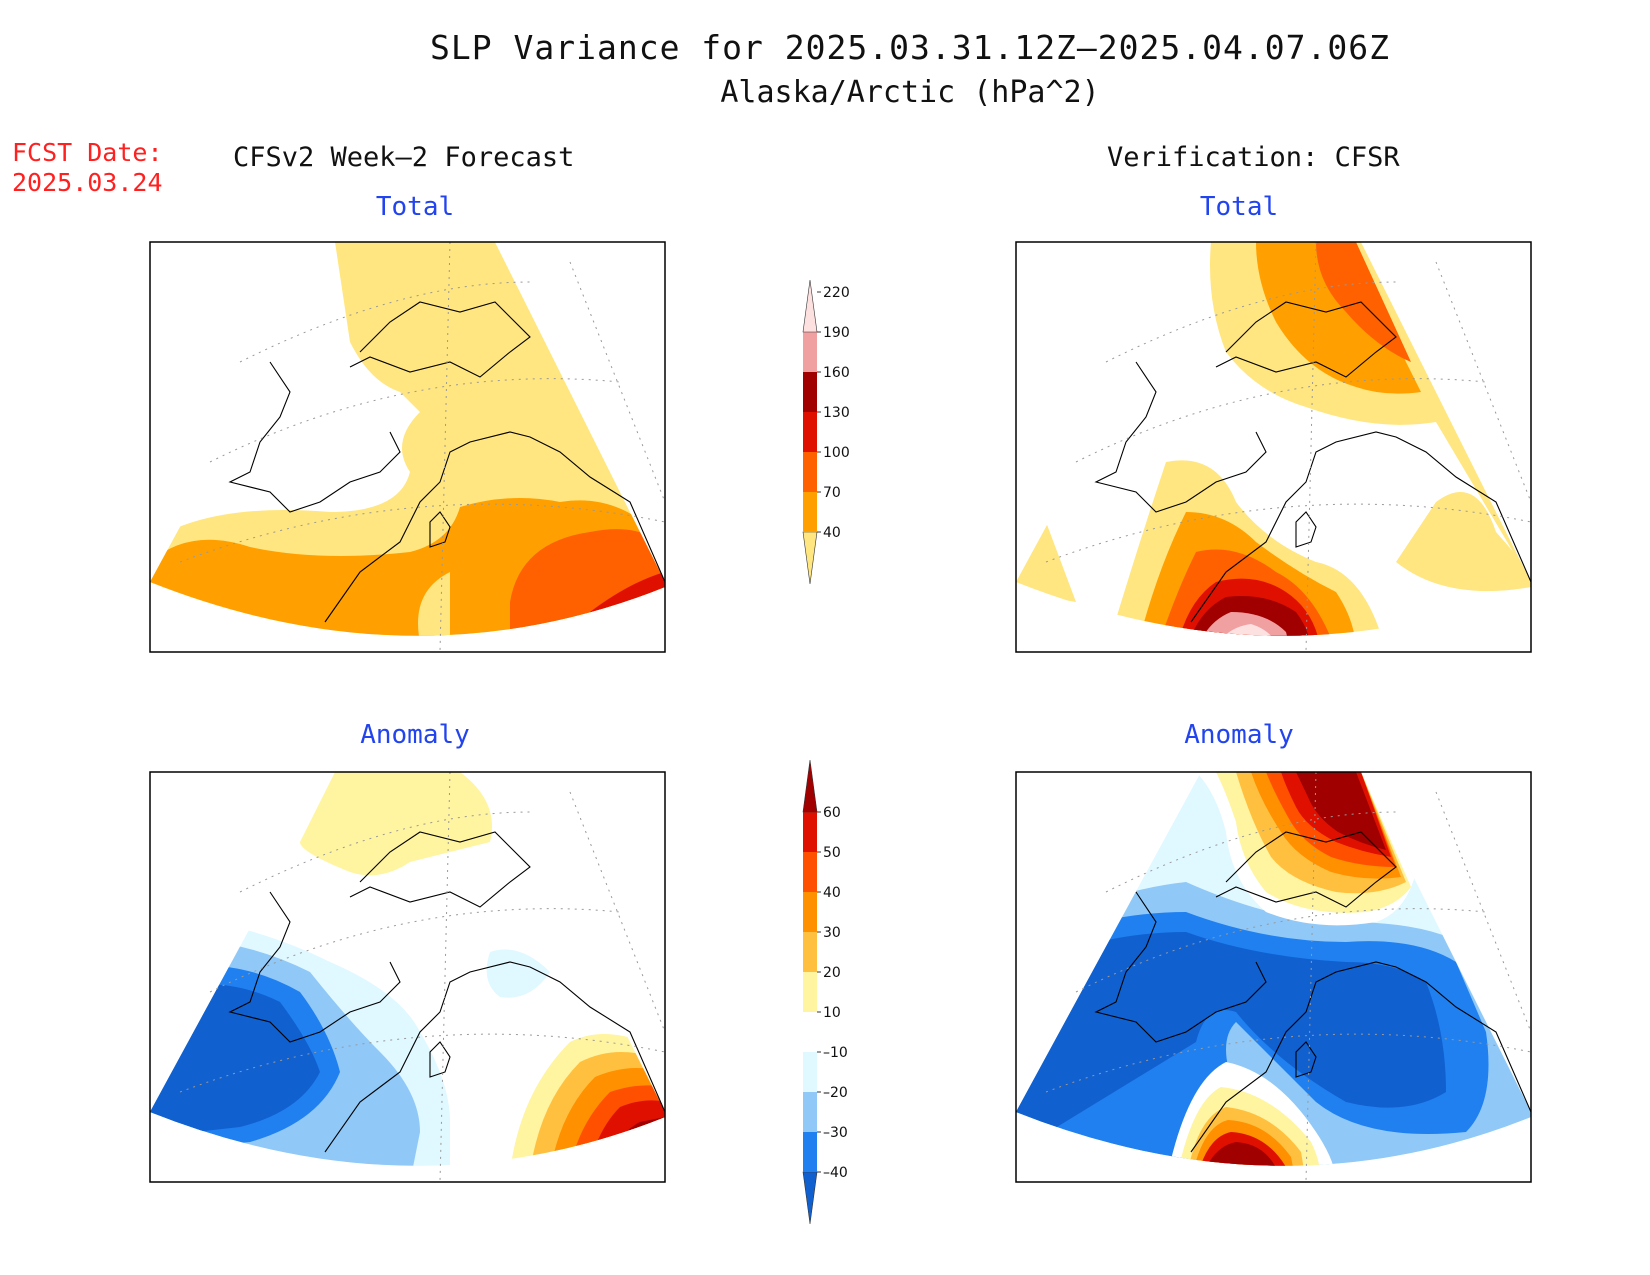 The image size is (1650, 1275). What do you see at coordinates (832, 933) in the screenshot?
I see `colorbar-anomaly-tick-label: 30` at bounding box center [832, 933].